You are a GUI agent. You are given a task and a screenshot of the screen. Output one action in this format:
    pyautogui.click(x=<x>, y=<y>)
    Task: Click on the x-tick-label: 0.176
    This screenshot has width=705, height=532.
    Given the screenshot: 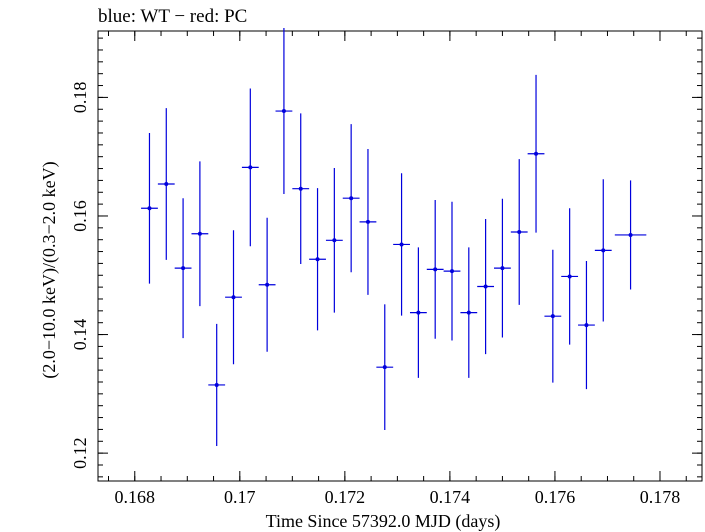 What is the action you would take?
    pyautogui.click(x=555, y=497)
    